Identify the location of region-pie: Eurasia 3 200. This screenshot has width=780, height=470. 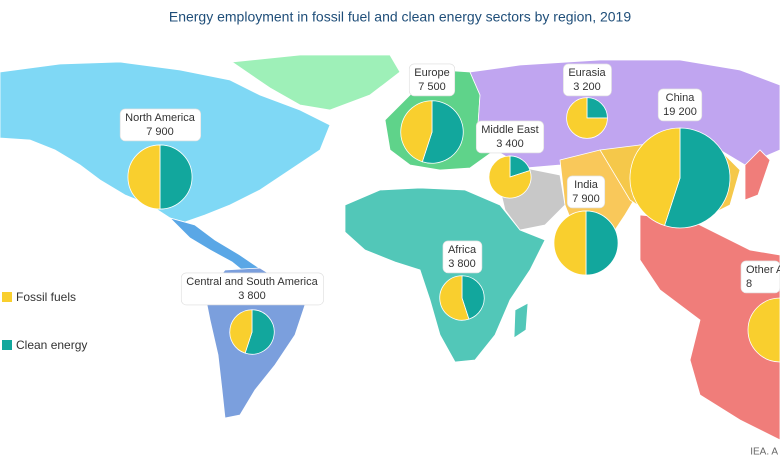
(587, 101).